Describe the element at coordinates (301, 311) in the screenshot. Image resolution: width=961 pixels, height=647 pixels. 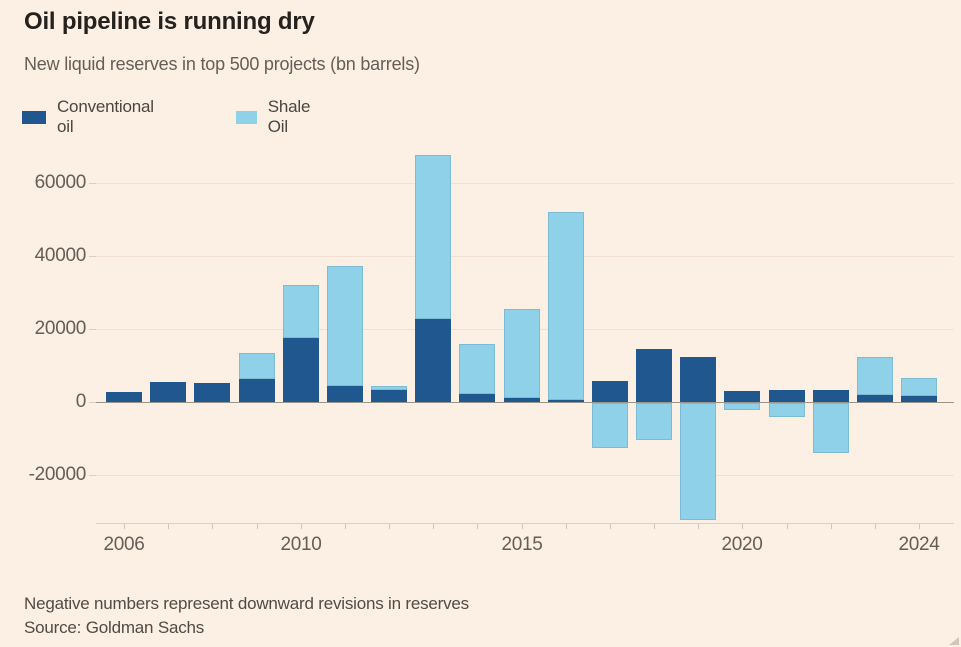
I see `bar-shale-2010` at that location.